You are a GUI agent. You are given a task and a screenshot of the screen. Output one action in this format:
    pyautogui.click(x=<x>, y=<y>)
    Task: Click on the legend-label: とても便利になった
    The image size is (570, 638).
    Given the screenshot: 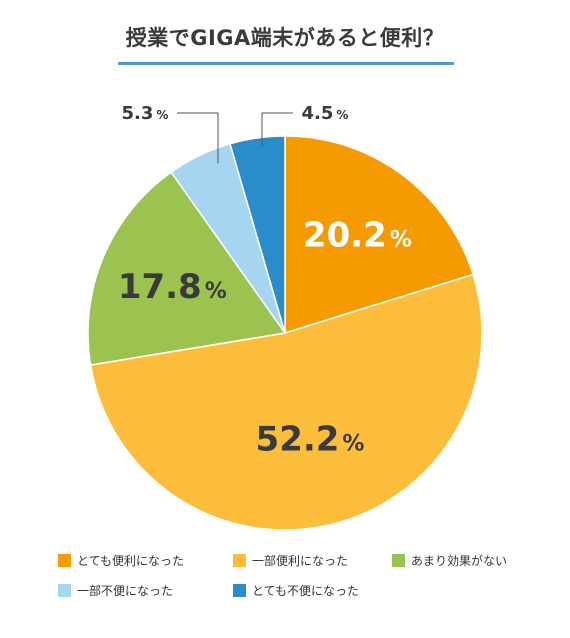 What is the action you would take?
    pyautogui.click(x=131, y=561)
    